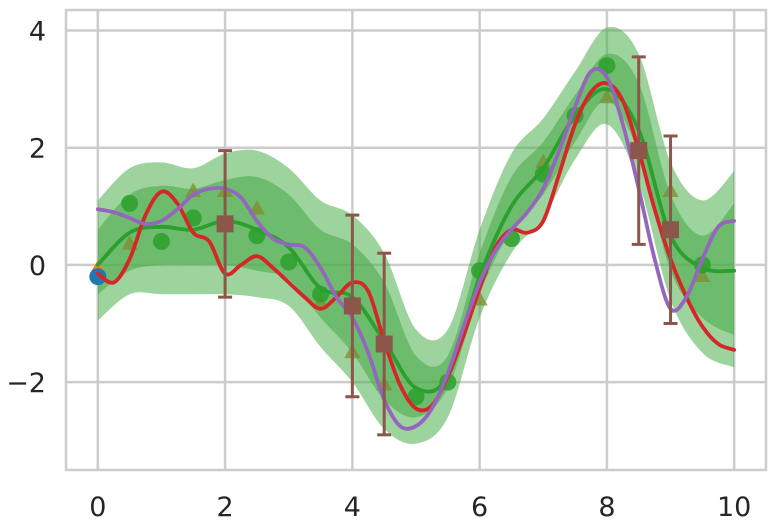  I want to click on blue-circle-point, so click(98, 277).